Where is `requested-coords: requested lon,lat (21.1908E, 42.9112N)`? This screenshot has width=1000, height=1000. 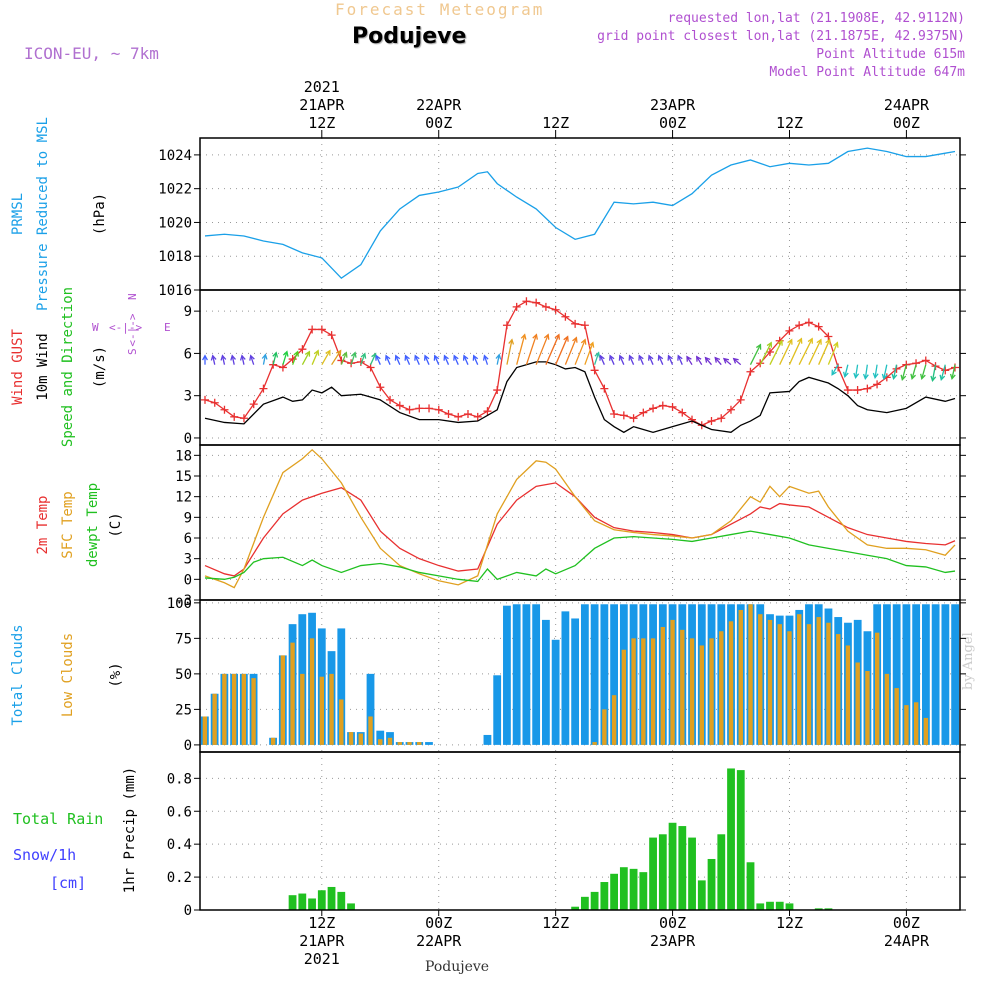 requested-coords: requested lon,lat (21.1908E, 42.9112N) is located at coordinates (816, 18).